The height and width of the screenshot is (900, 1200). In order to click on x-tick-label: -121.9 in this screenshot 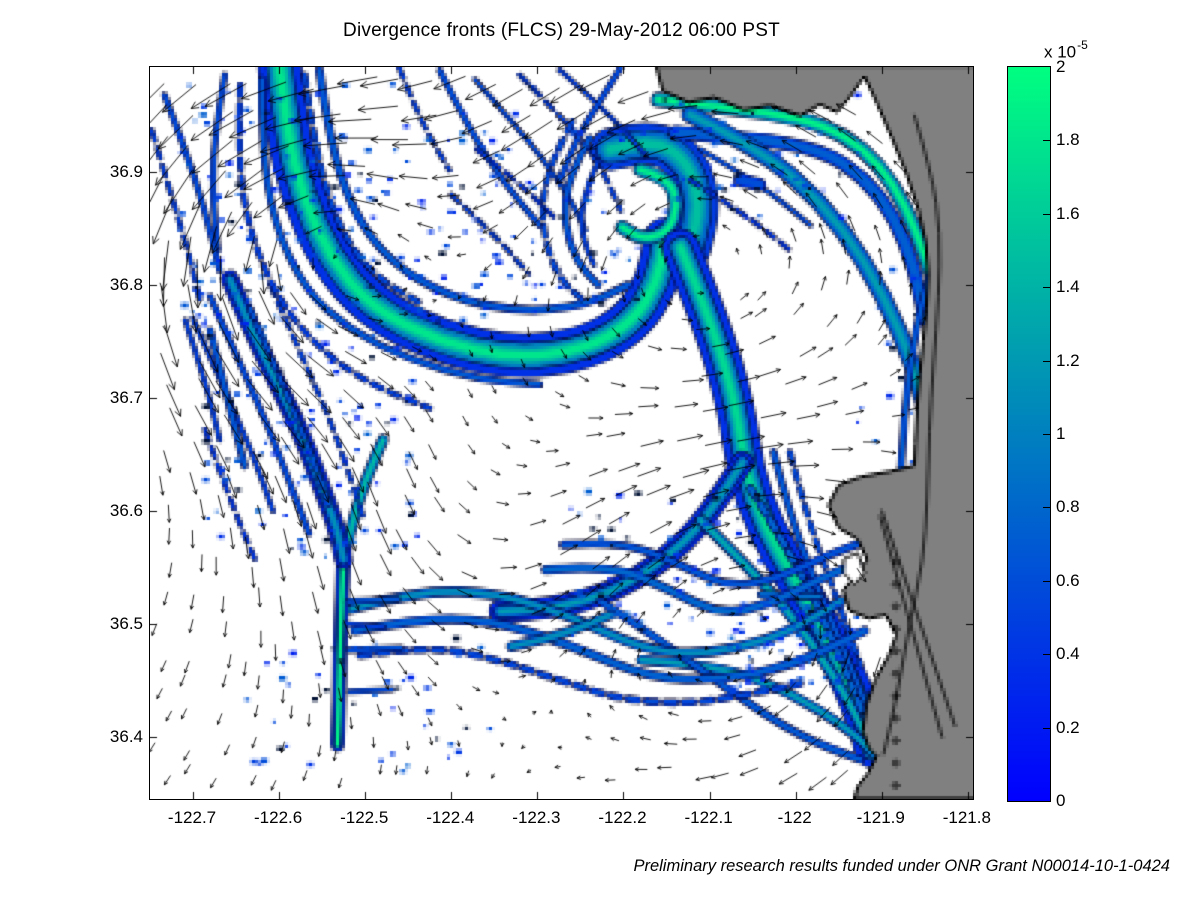, I will do `click(880, 817)`.